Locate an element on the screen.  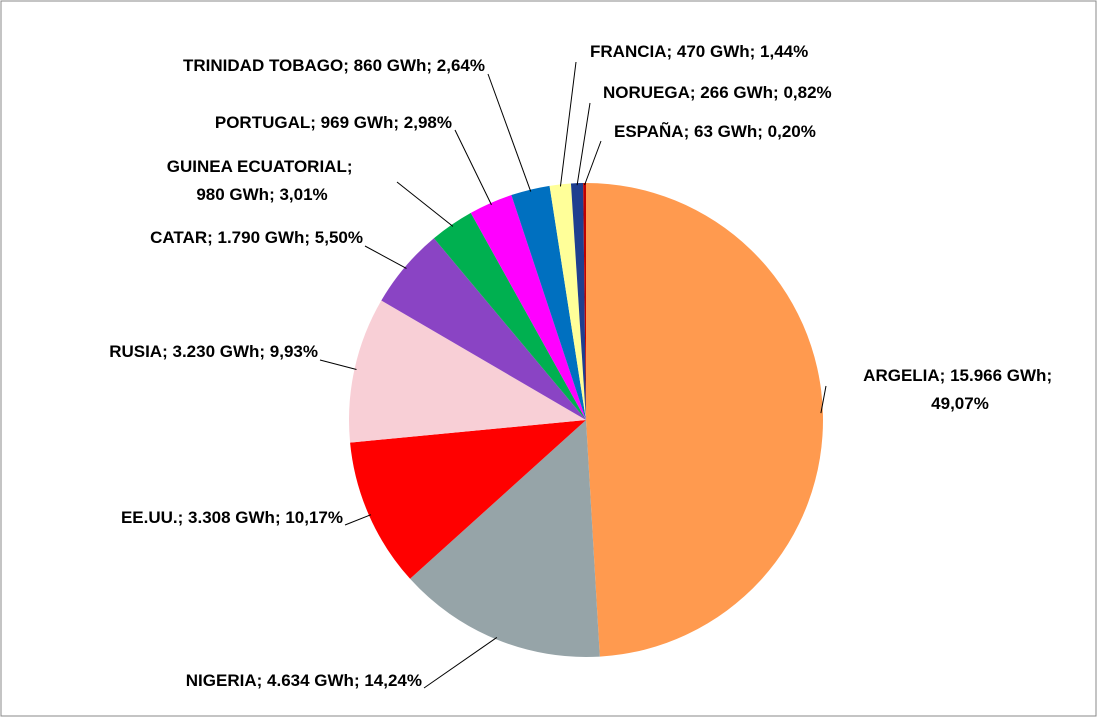
label-part: 0,20% is located at coordinates (792, 131).